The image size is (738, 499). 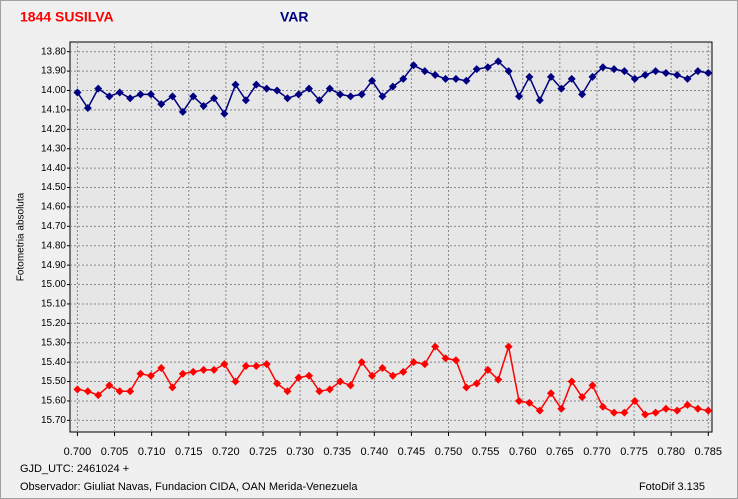 What do you see at coordinates (560, 452) in the screenshot?
I see `x-tick-label: 0.765` at bounding box center [560, 452].